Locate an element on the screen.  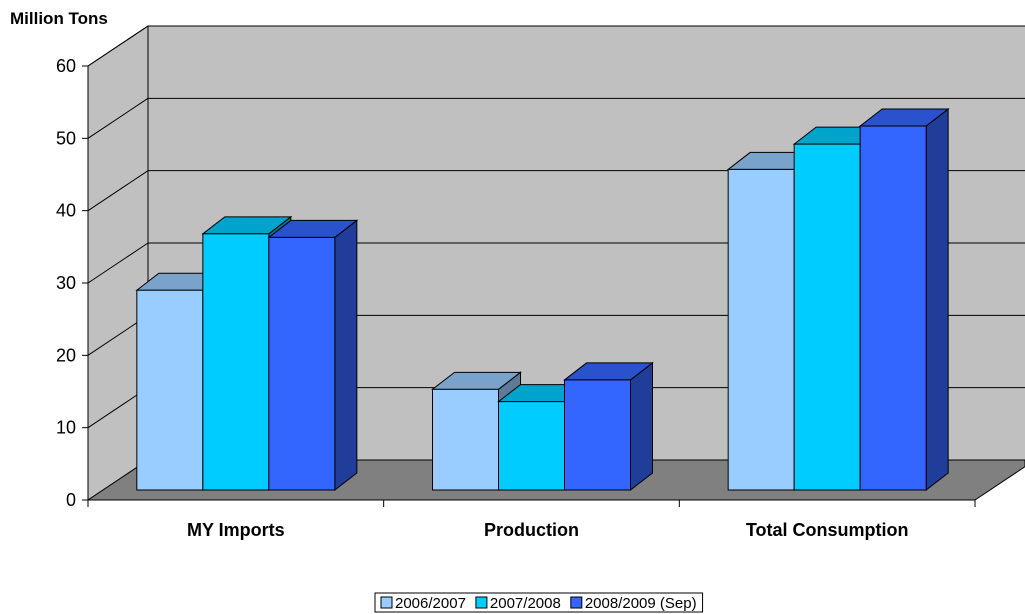
x-category-label: Production is located at coordinates (531, 530).